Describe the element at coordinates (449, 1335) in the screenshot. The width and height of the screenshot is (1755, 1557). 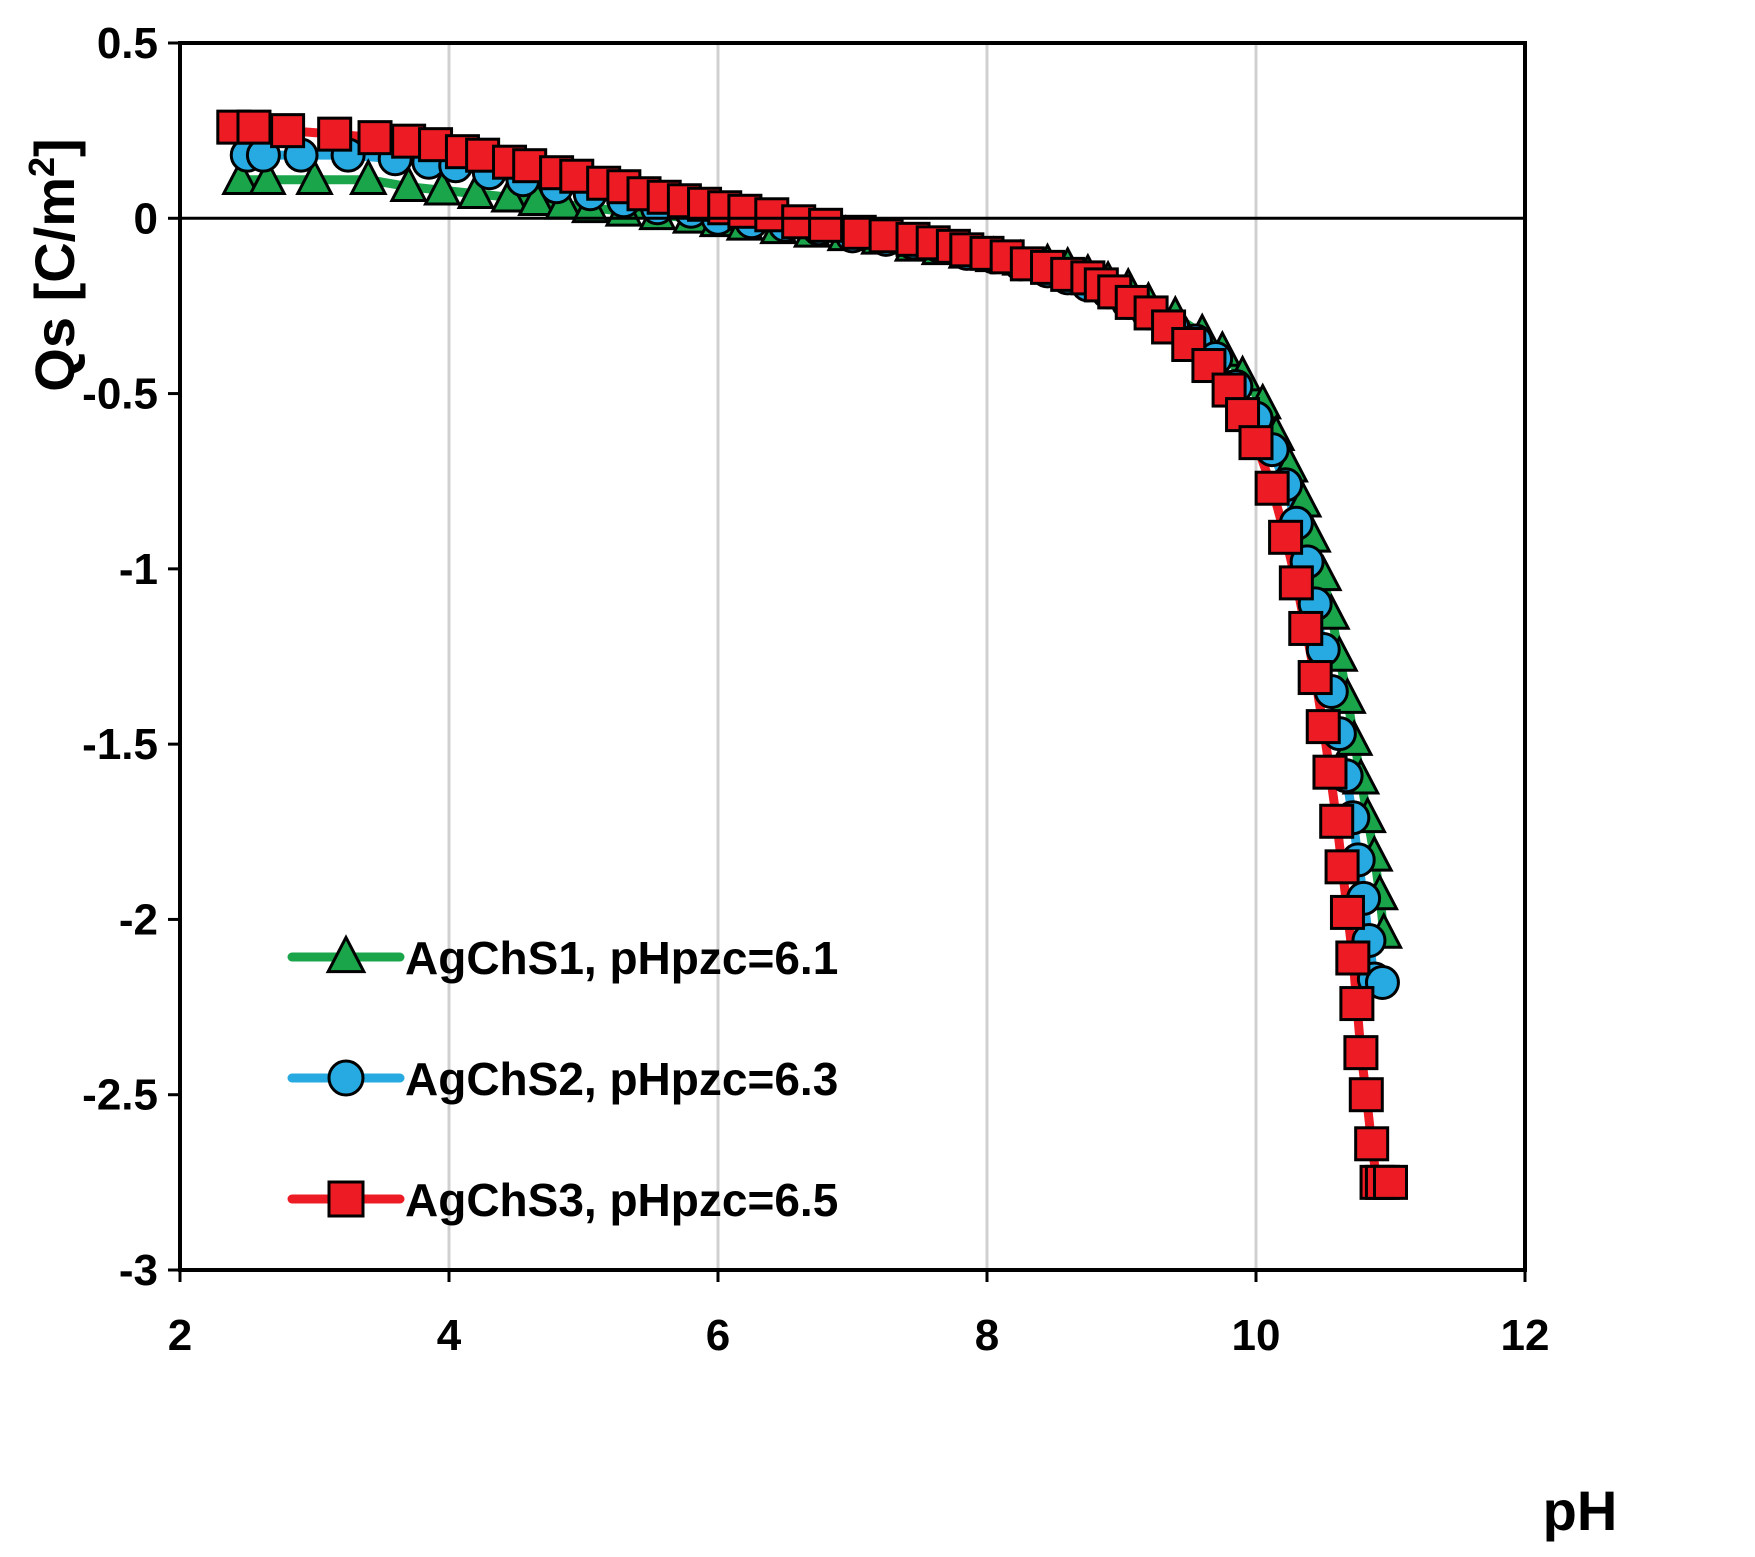
I see `x-tick-label: 4` at that location.